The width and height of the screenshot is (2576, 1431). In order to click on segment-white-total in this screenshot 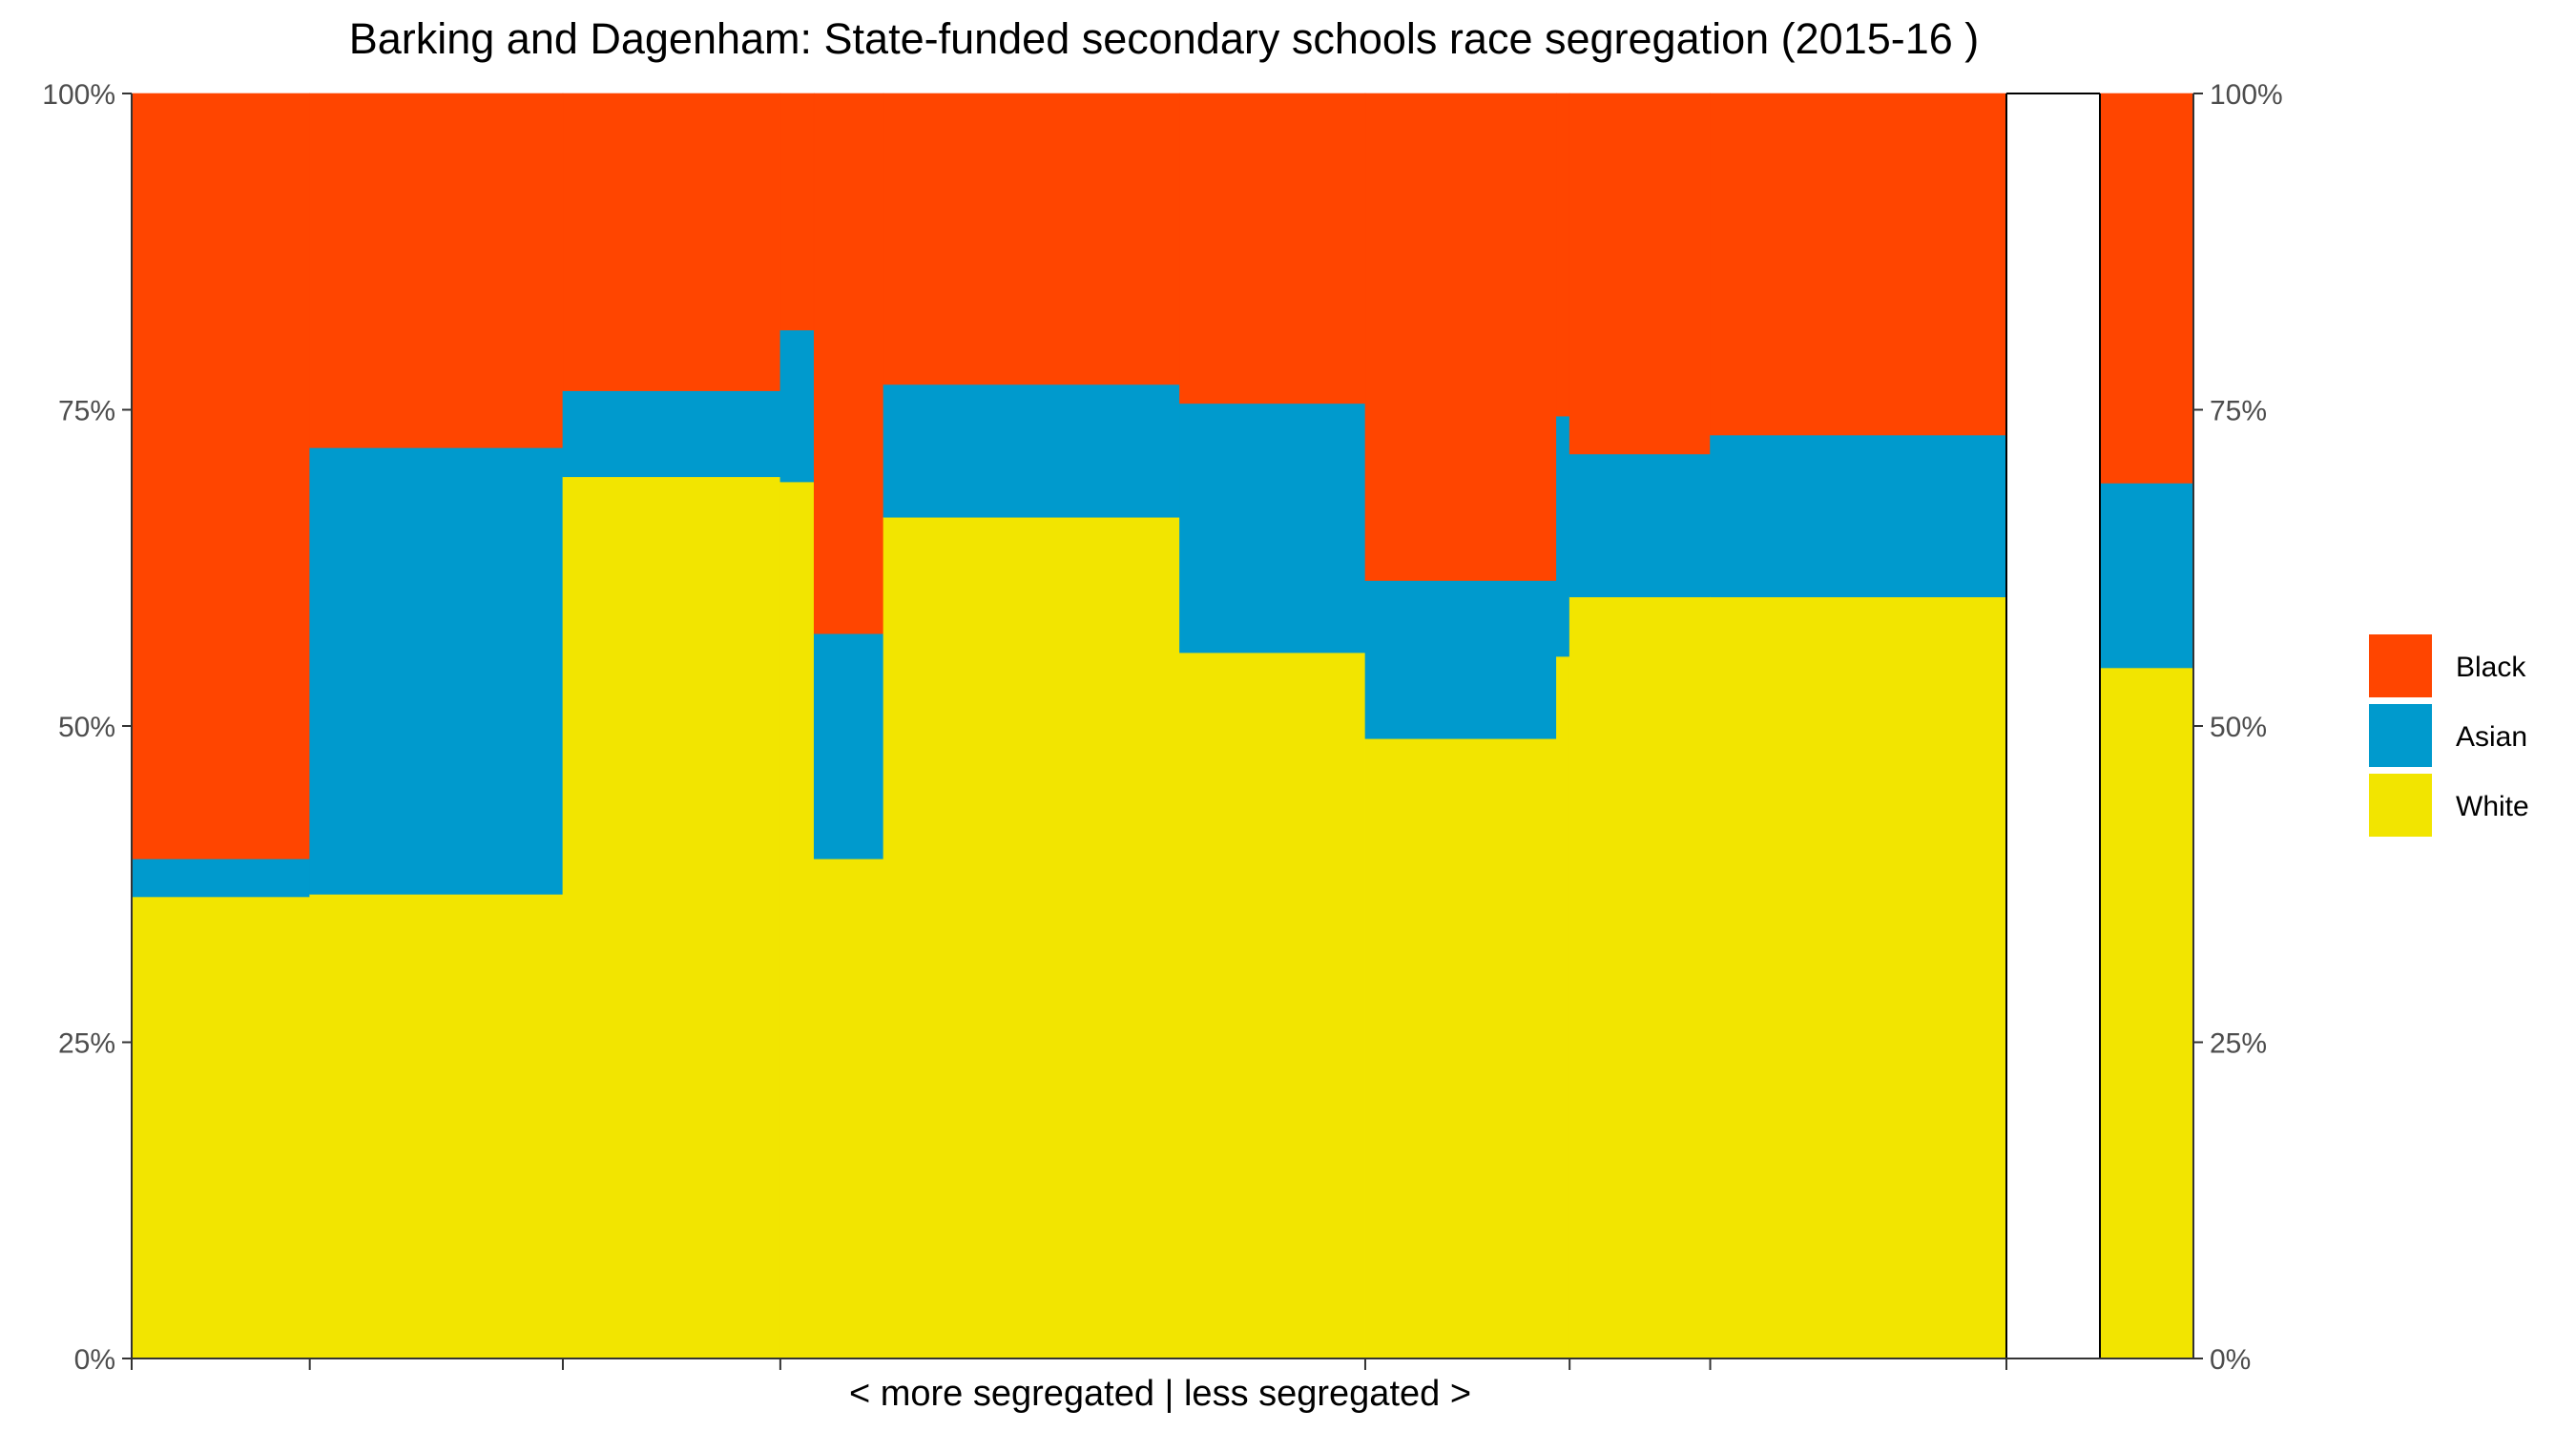, I will do `click(2146, 1013)`.